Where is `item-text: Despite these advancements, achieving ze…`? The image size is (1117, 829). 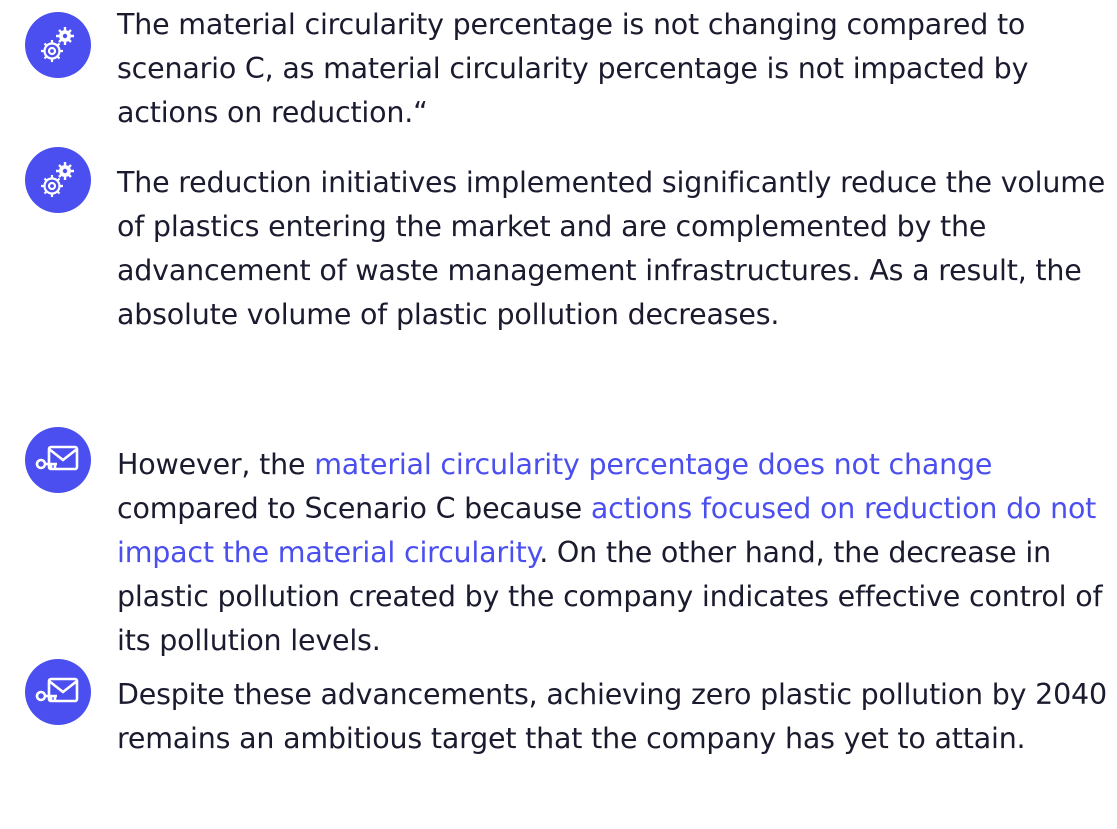
item-text: Despite these advancements, achieving ze… is located at coordinates (617, 717).